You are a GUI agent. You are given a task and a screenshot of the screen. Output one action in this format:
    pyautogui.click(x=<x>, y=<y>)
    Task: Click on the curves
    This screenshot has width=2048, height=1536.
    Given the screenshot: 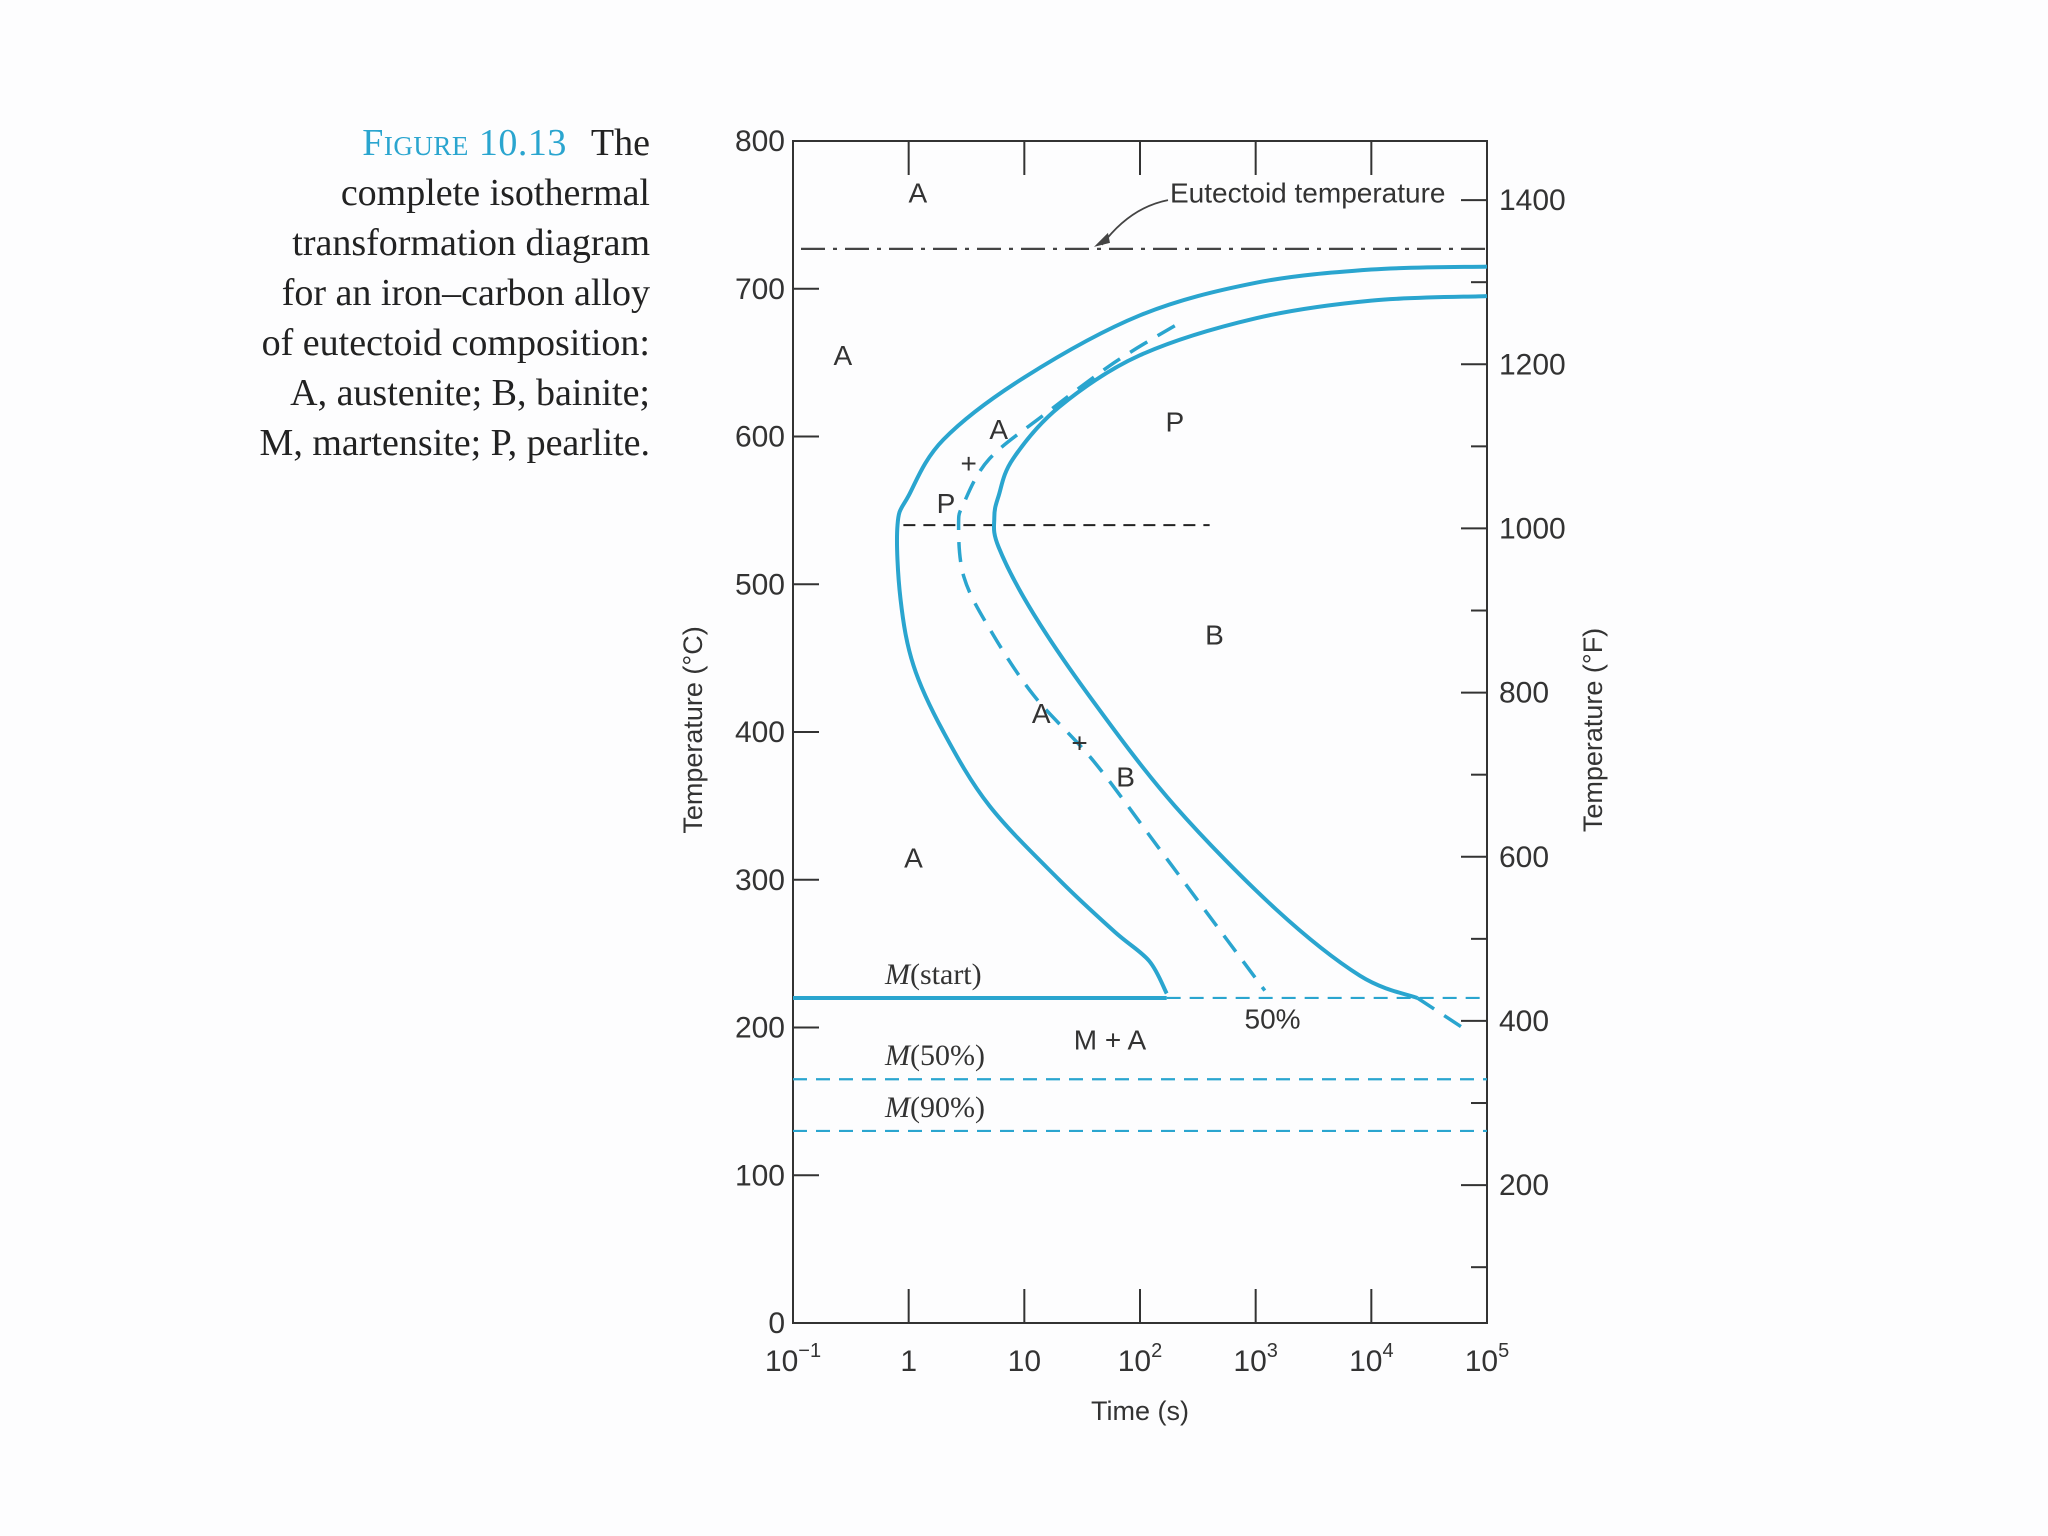 What is the action you would take?
    pyautogui.click(x=1191, y=649)
    